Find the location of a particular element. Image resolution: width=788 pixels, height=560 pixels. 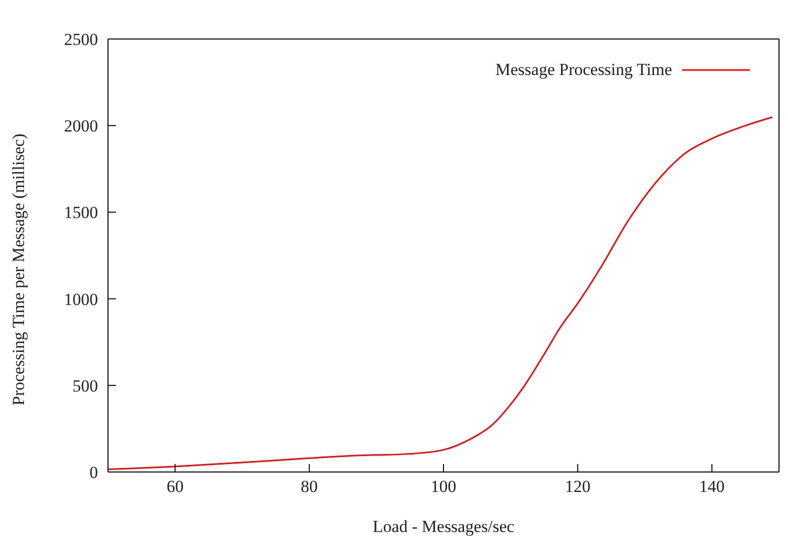

y-axis-title: Processing Time per Message (millisec) is located at coordinates (18, 270).